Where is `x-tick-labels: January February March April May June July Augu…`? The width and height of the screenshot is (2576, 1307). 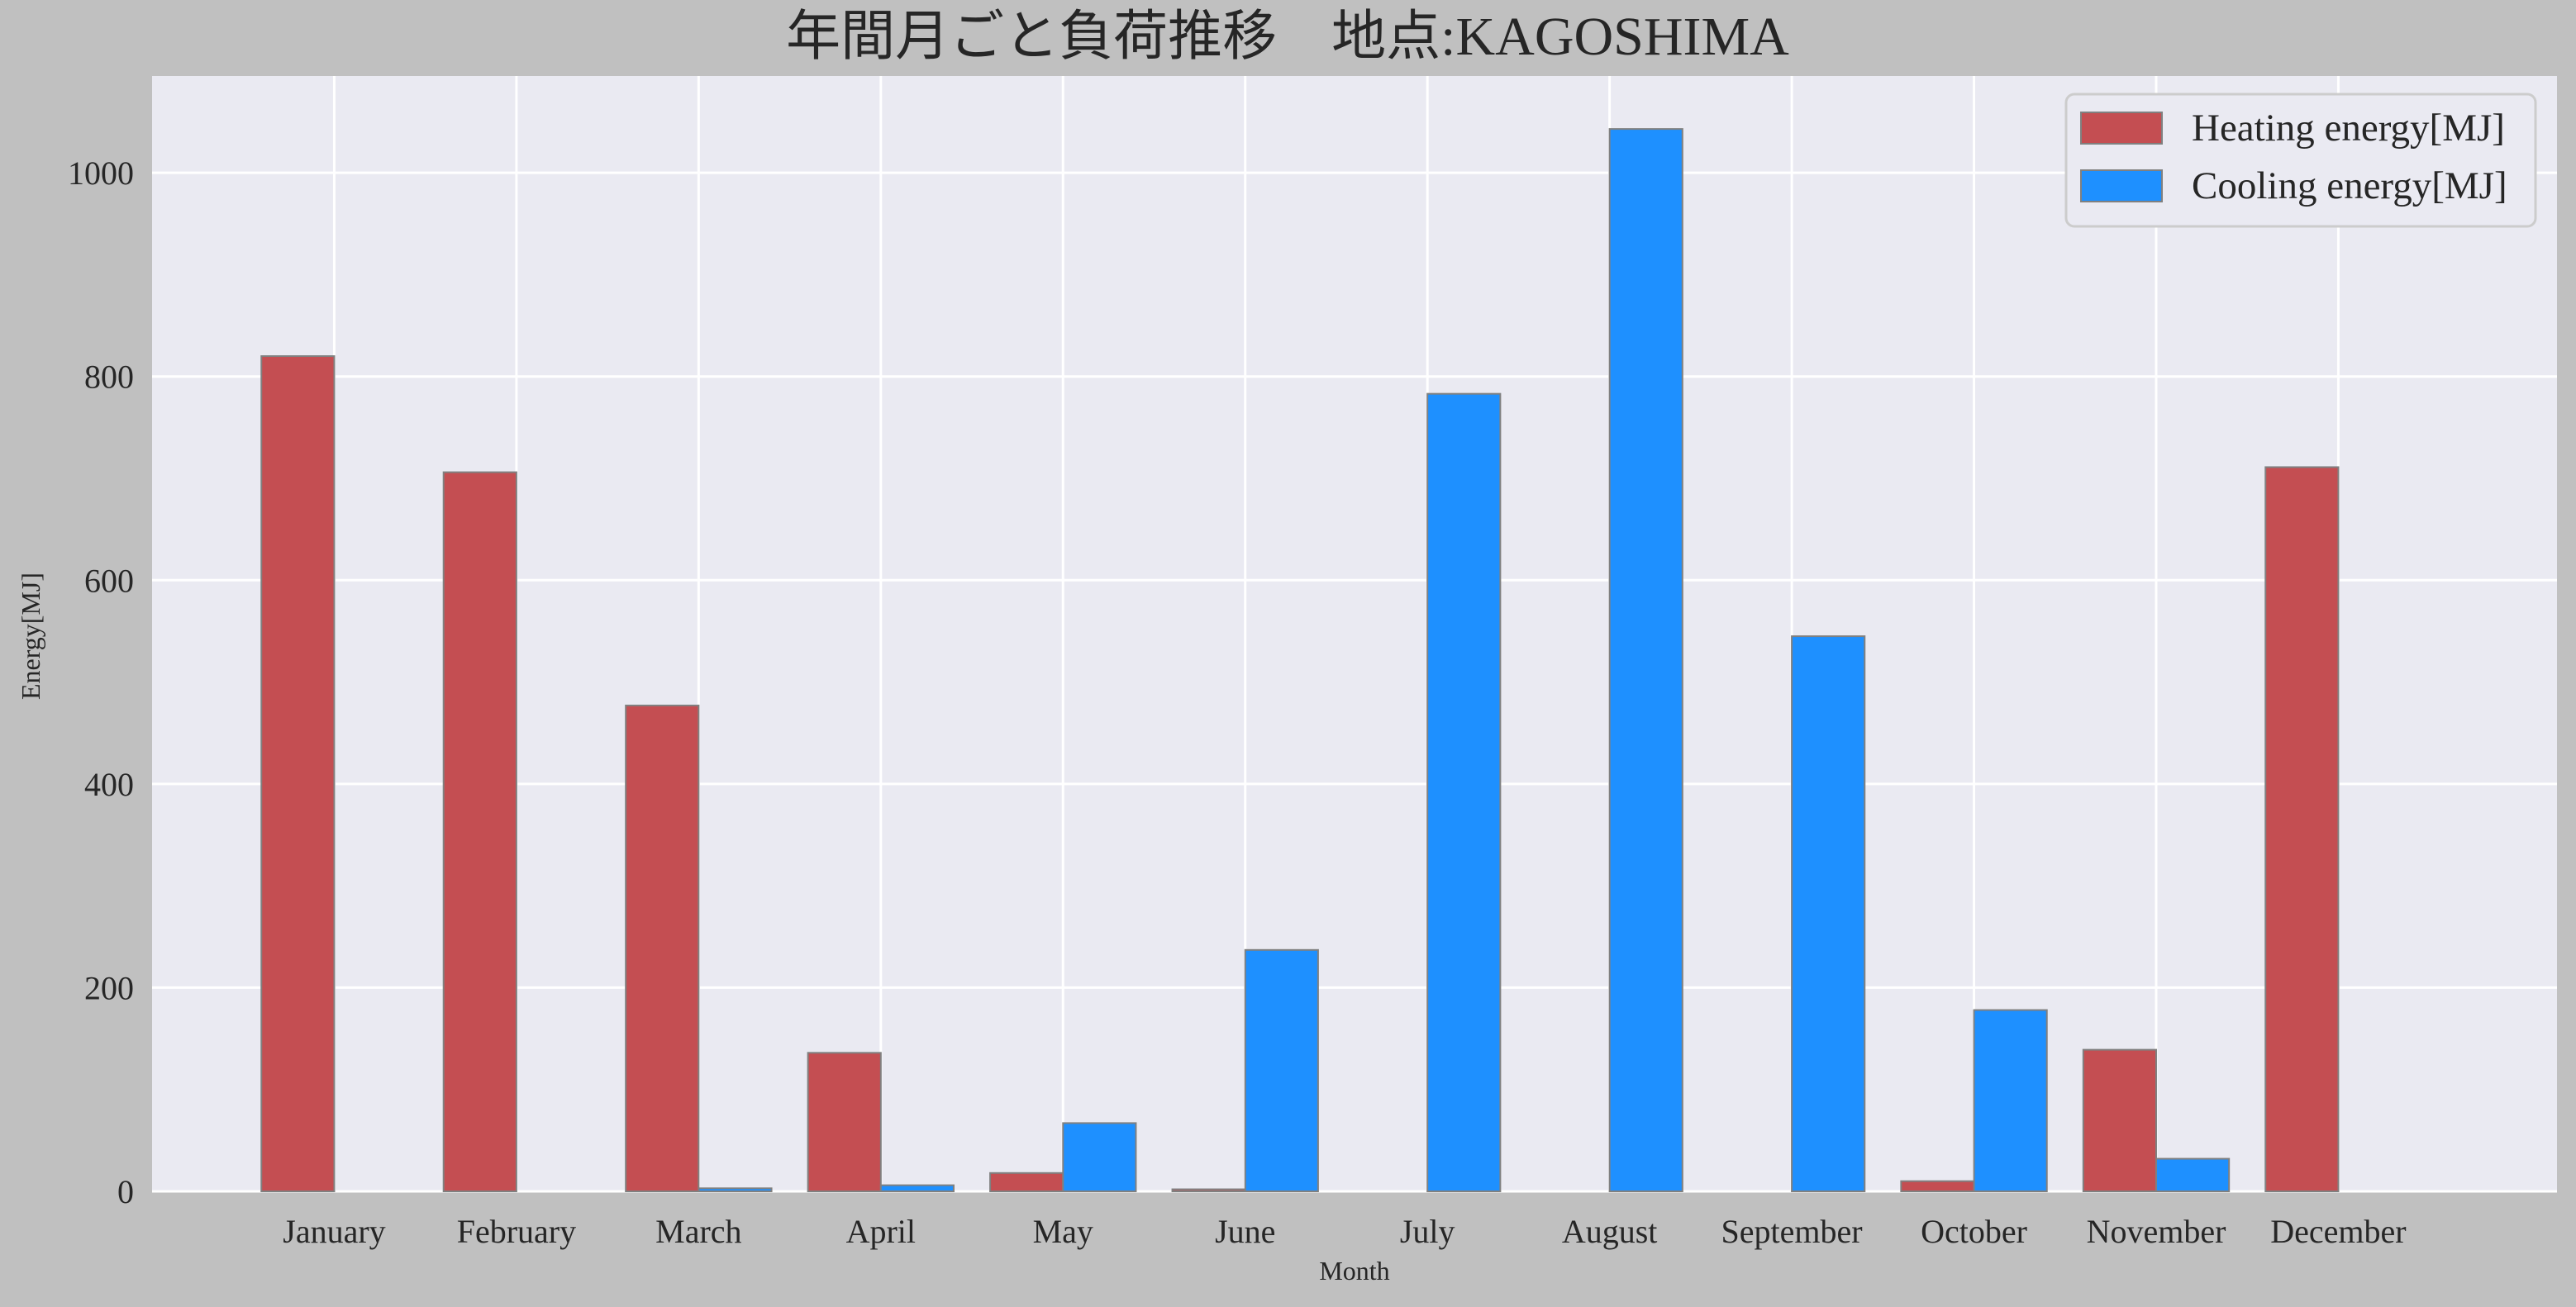
x-tick-labels: January February March April May June July Augu… is located at coordinates (1345, 1231).